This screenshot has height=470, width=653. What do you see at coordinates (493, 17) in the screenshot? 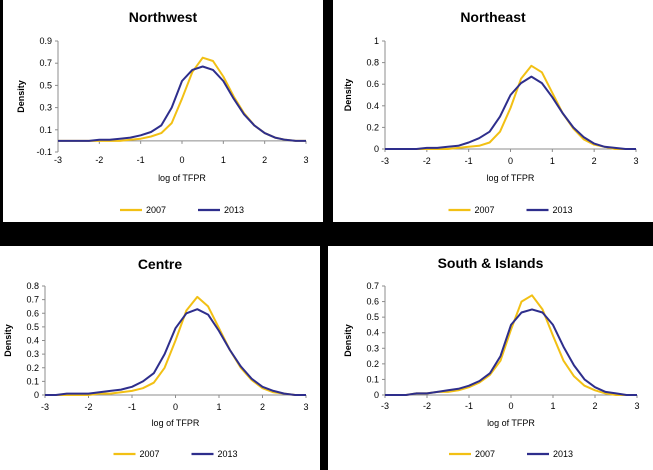
I see `chart-title: Northeast` at bounding box center [493, 17].